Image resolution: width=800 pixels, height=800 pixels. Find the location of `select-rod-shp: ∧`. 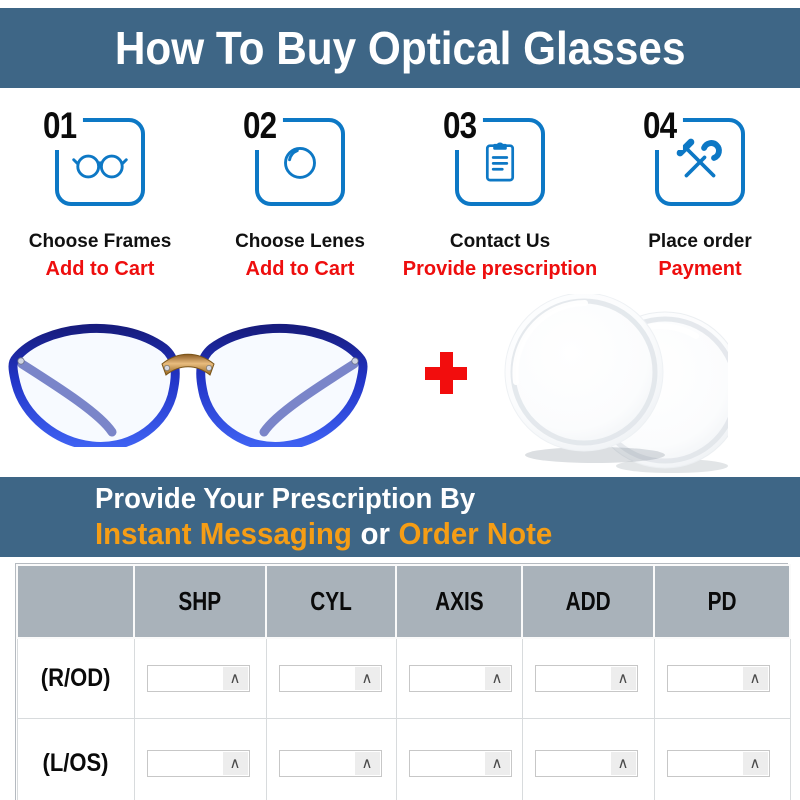

select-rod-shp: ∧ is located at coordinates (198, 678).